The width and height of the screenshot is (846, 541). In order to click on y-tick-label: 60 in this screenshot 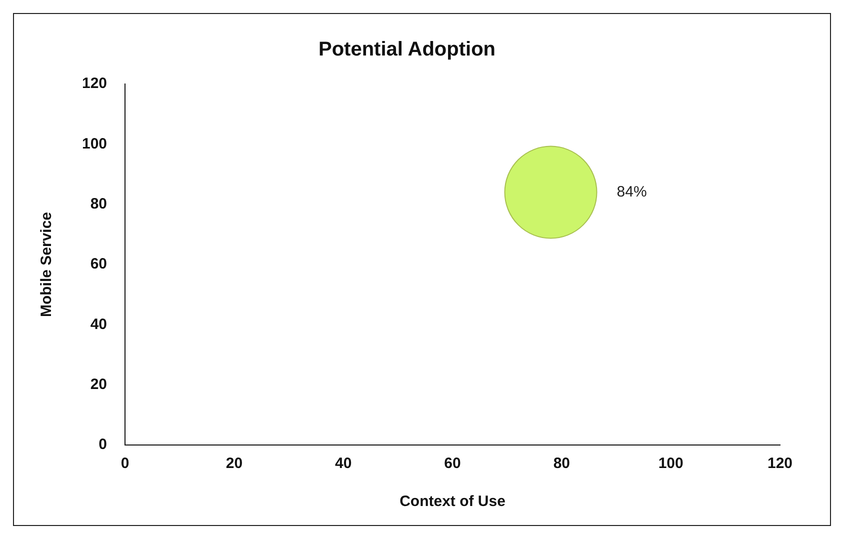, I will do `click(99, 264)`.